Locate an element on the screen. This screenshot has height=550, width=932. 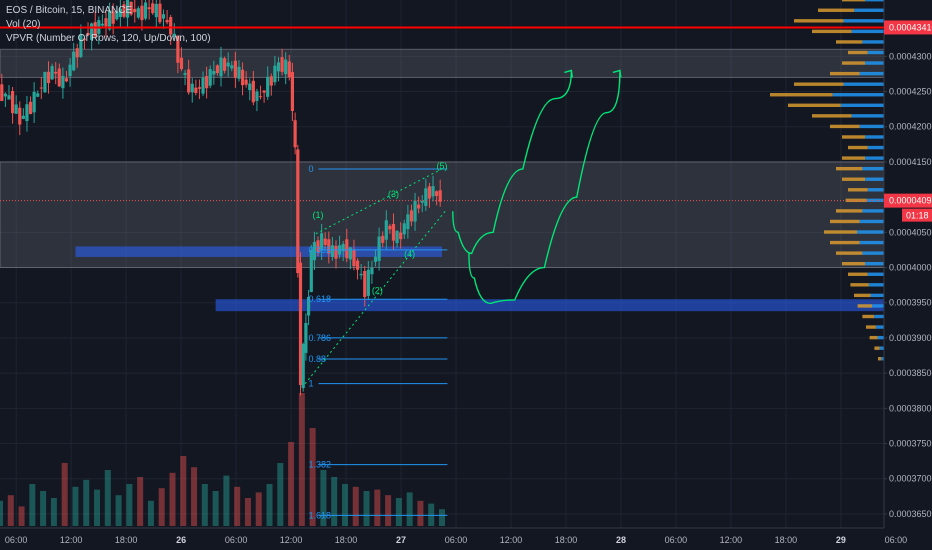
price-axis-label: 0.0003700 is located at coordinates (910, 479).